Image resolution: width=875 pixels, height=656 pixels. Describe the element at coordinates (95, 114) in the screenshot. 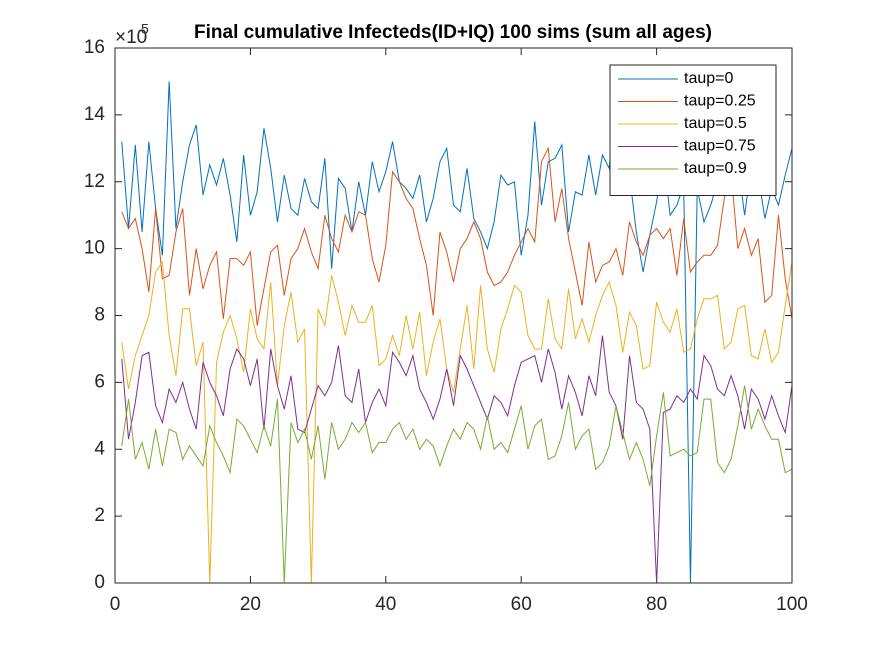

I see `y-tick-label: 14` at that location.